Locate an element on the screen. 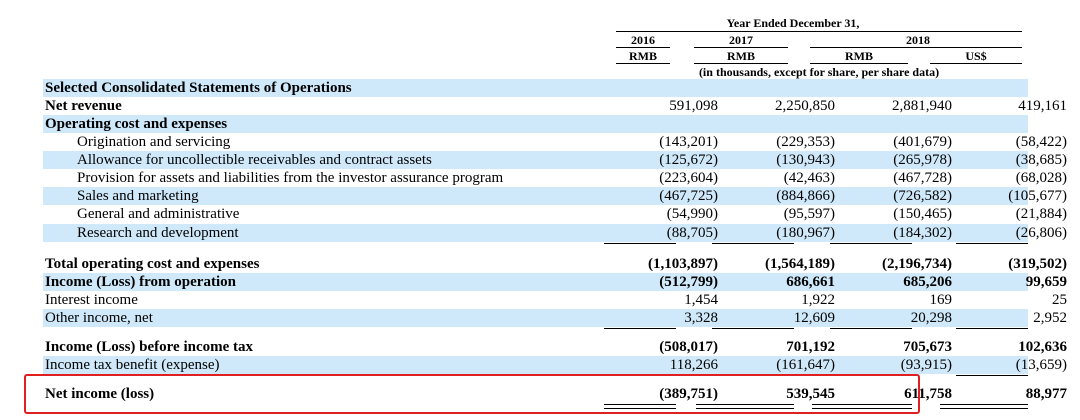 The width and height of the screenshot is (1080, 420). cell-2018-rmb: (265,978) is located at coordinates (922, 160).